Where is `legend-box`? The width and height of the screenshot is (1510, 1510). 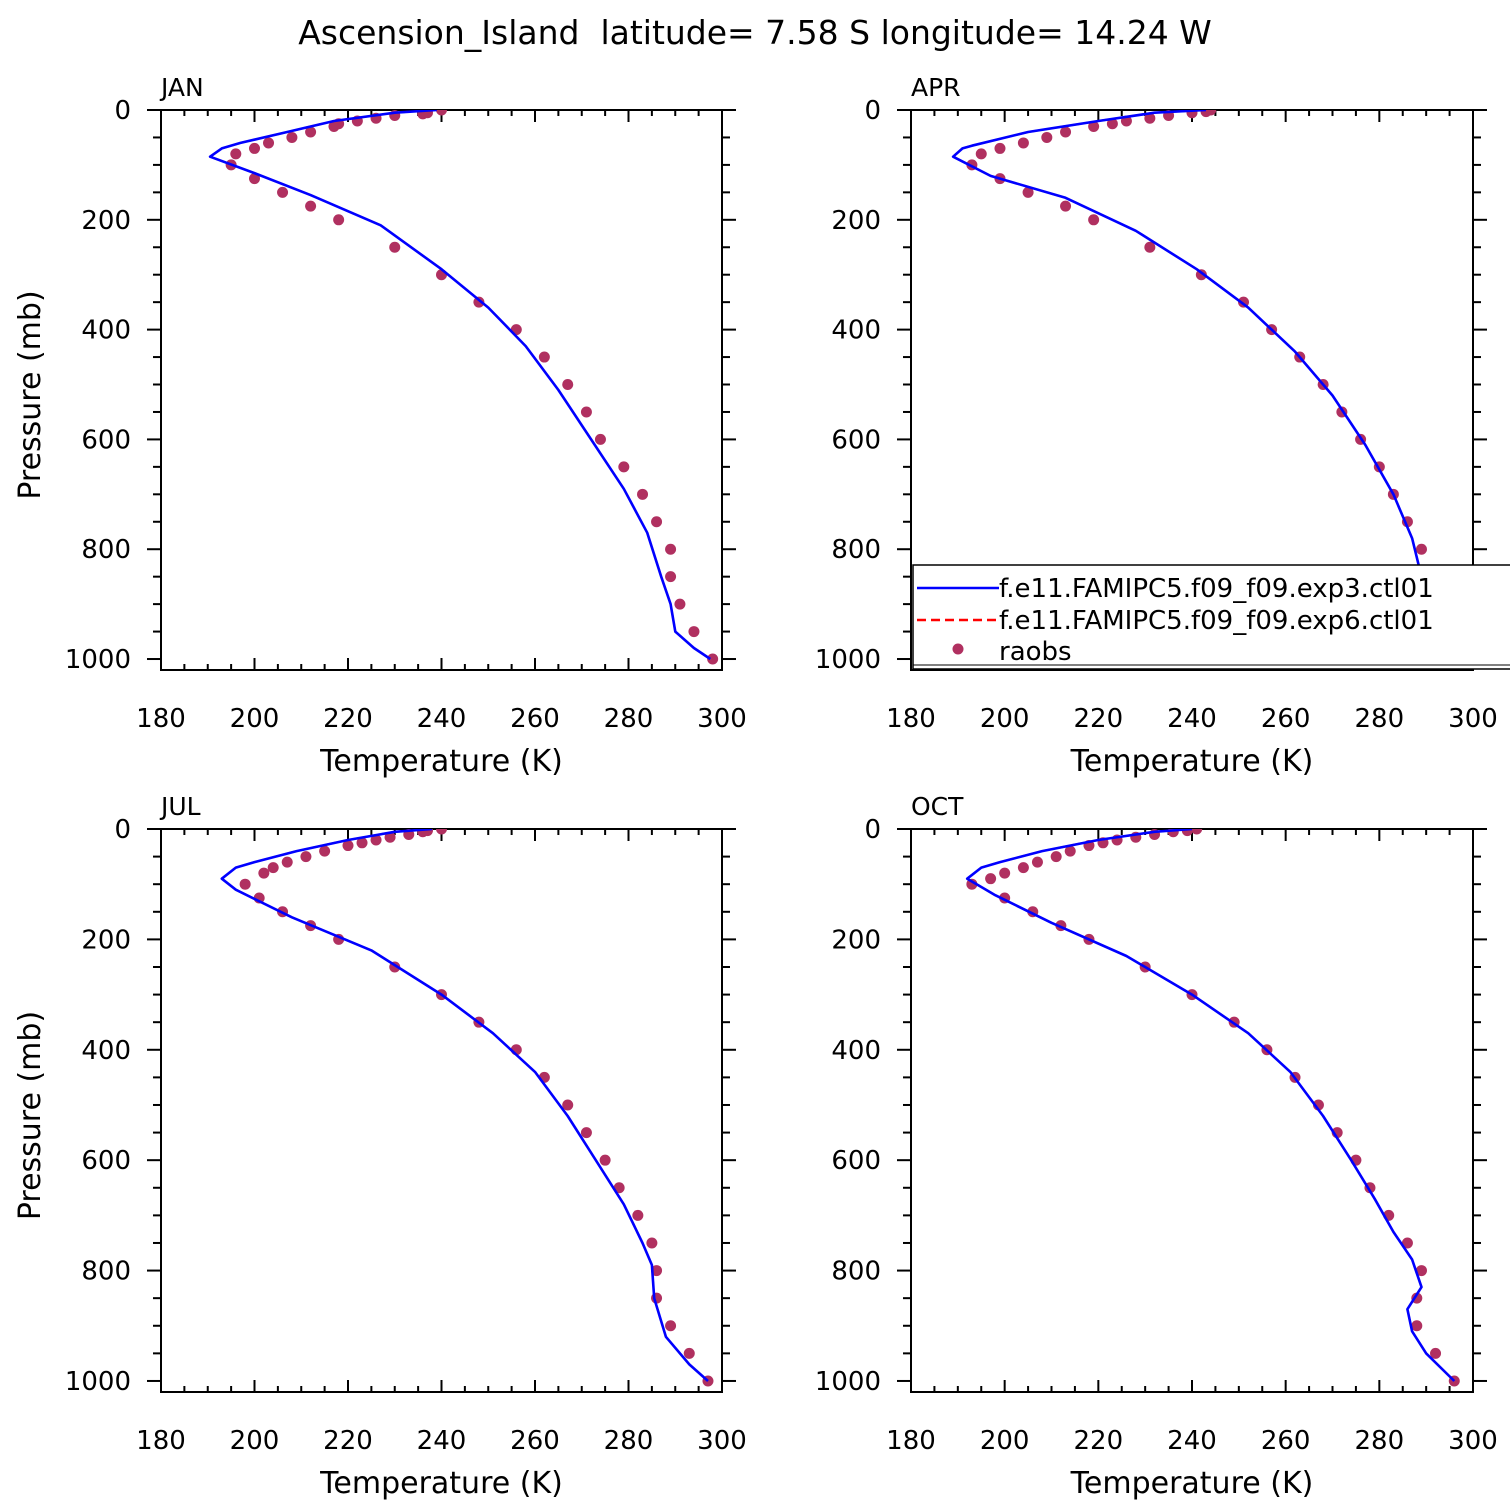
legend-box is located at coordinates (1211, 617).